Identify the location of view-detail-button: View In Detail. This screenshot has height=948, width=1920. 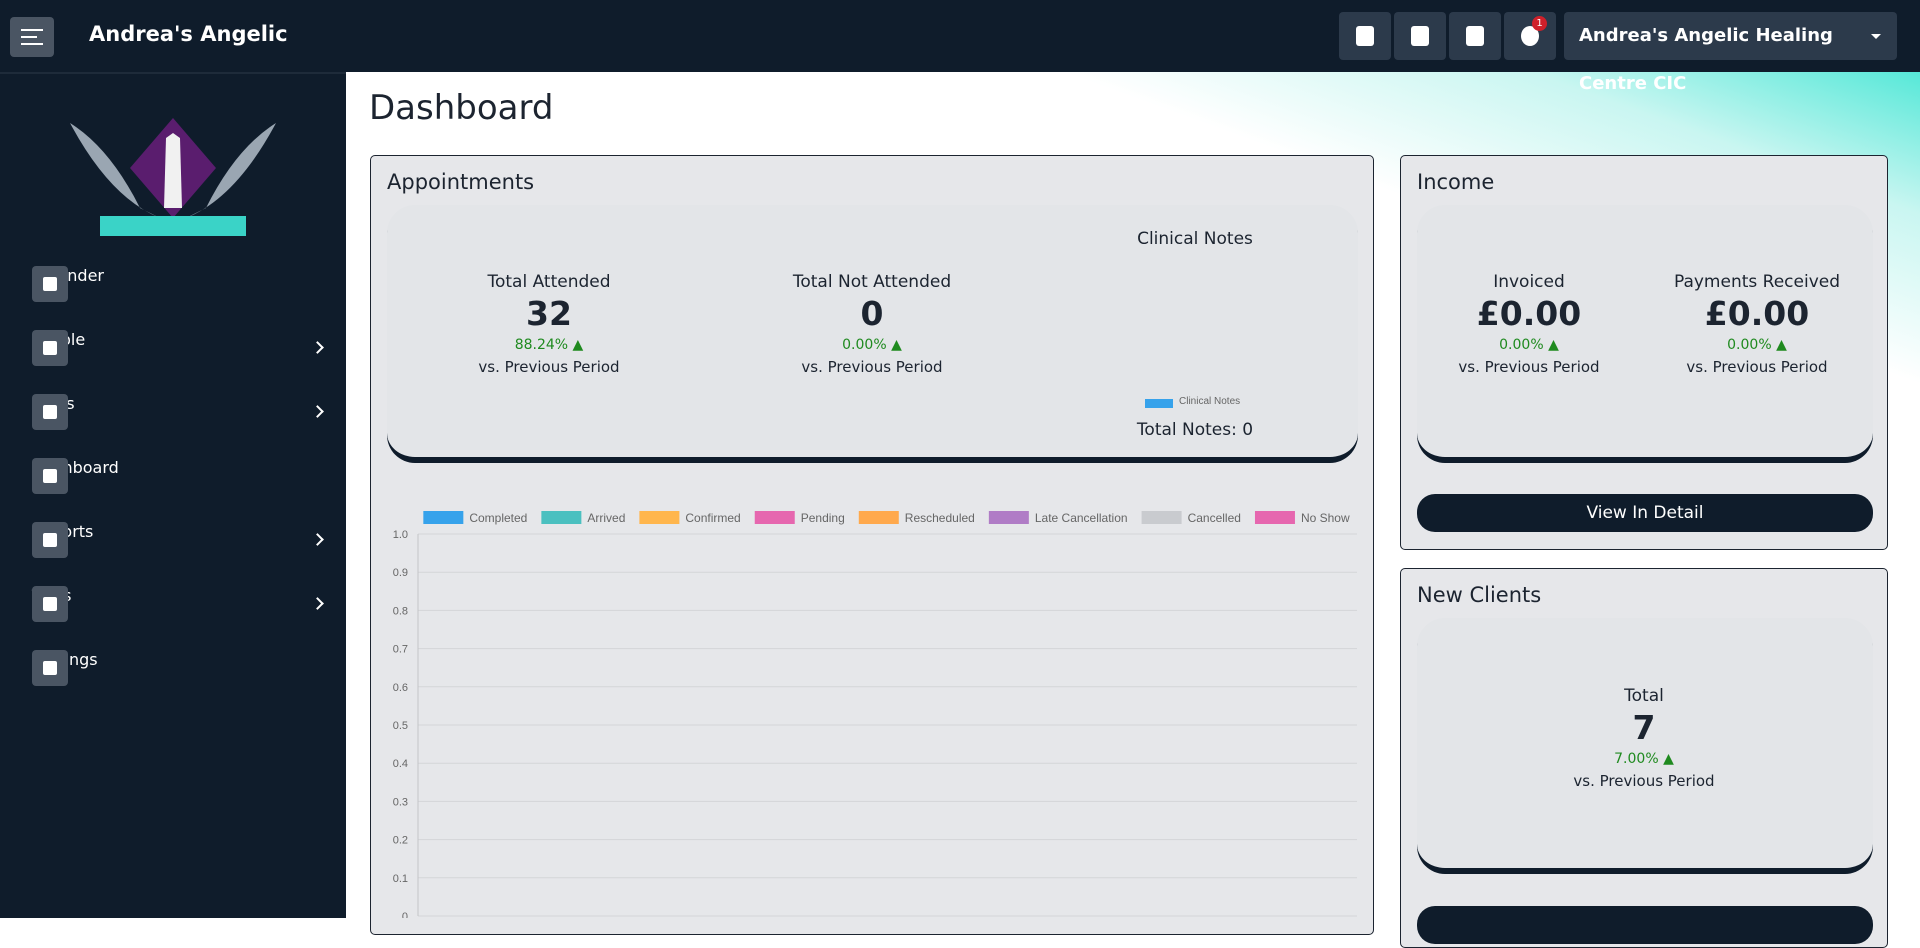
(1645, 513).